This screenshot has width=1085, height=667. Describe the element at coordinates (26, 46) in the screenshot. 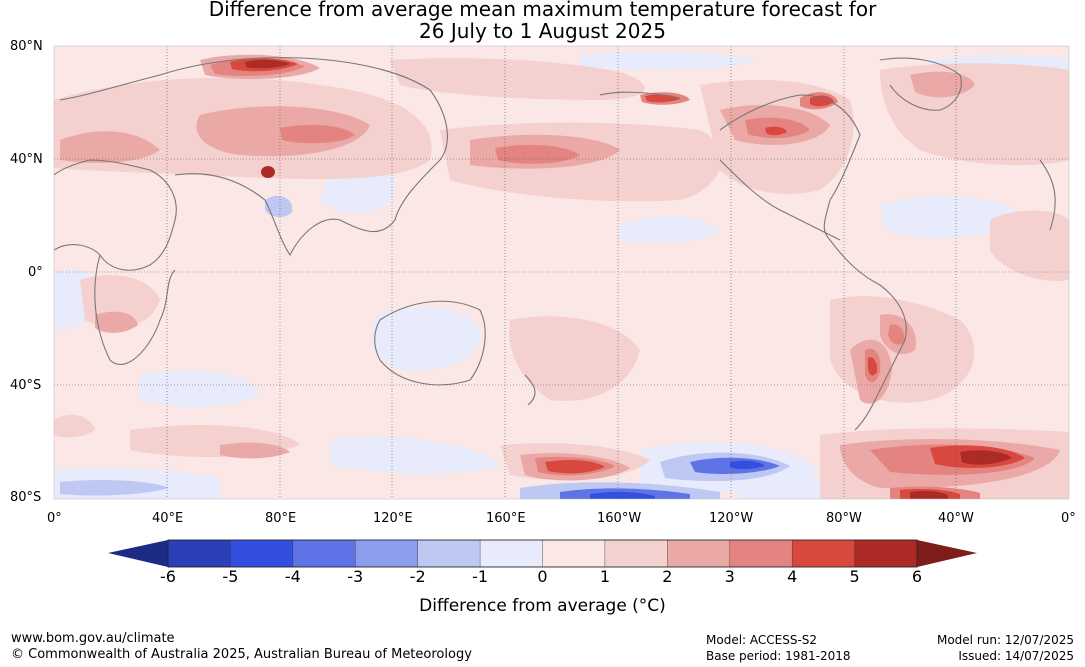

I see `lat-label-80n: 80°N` at that location.